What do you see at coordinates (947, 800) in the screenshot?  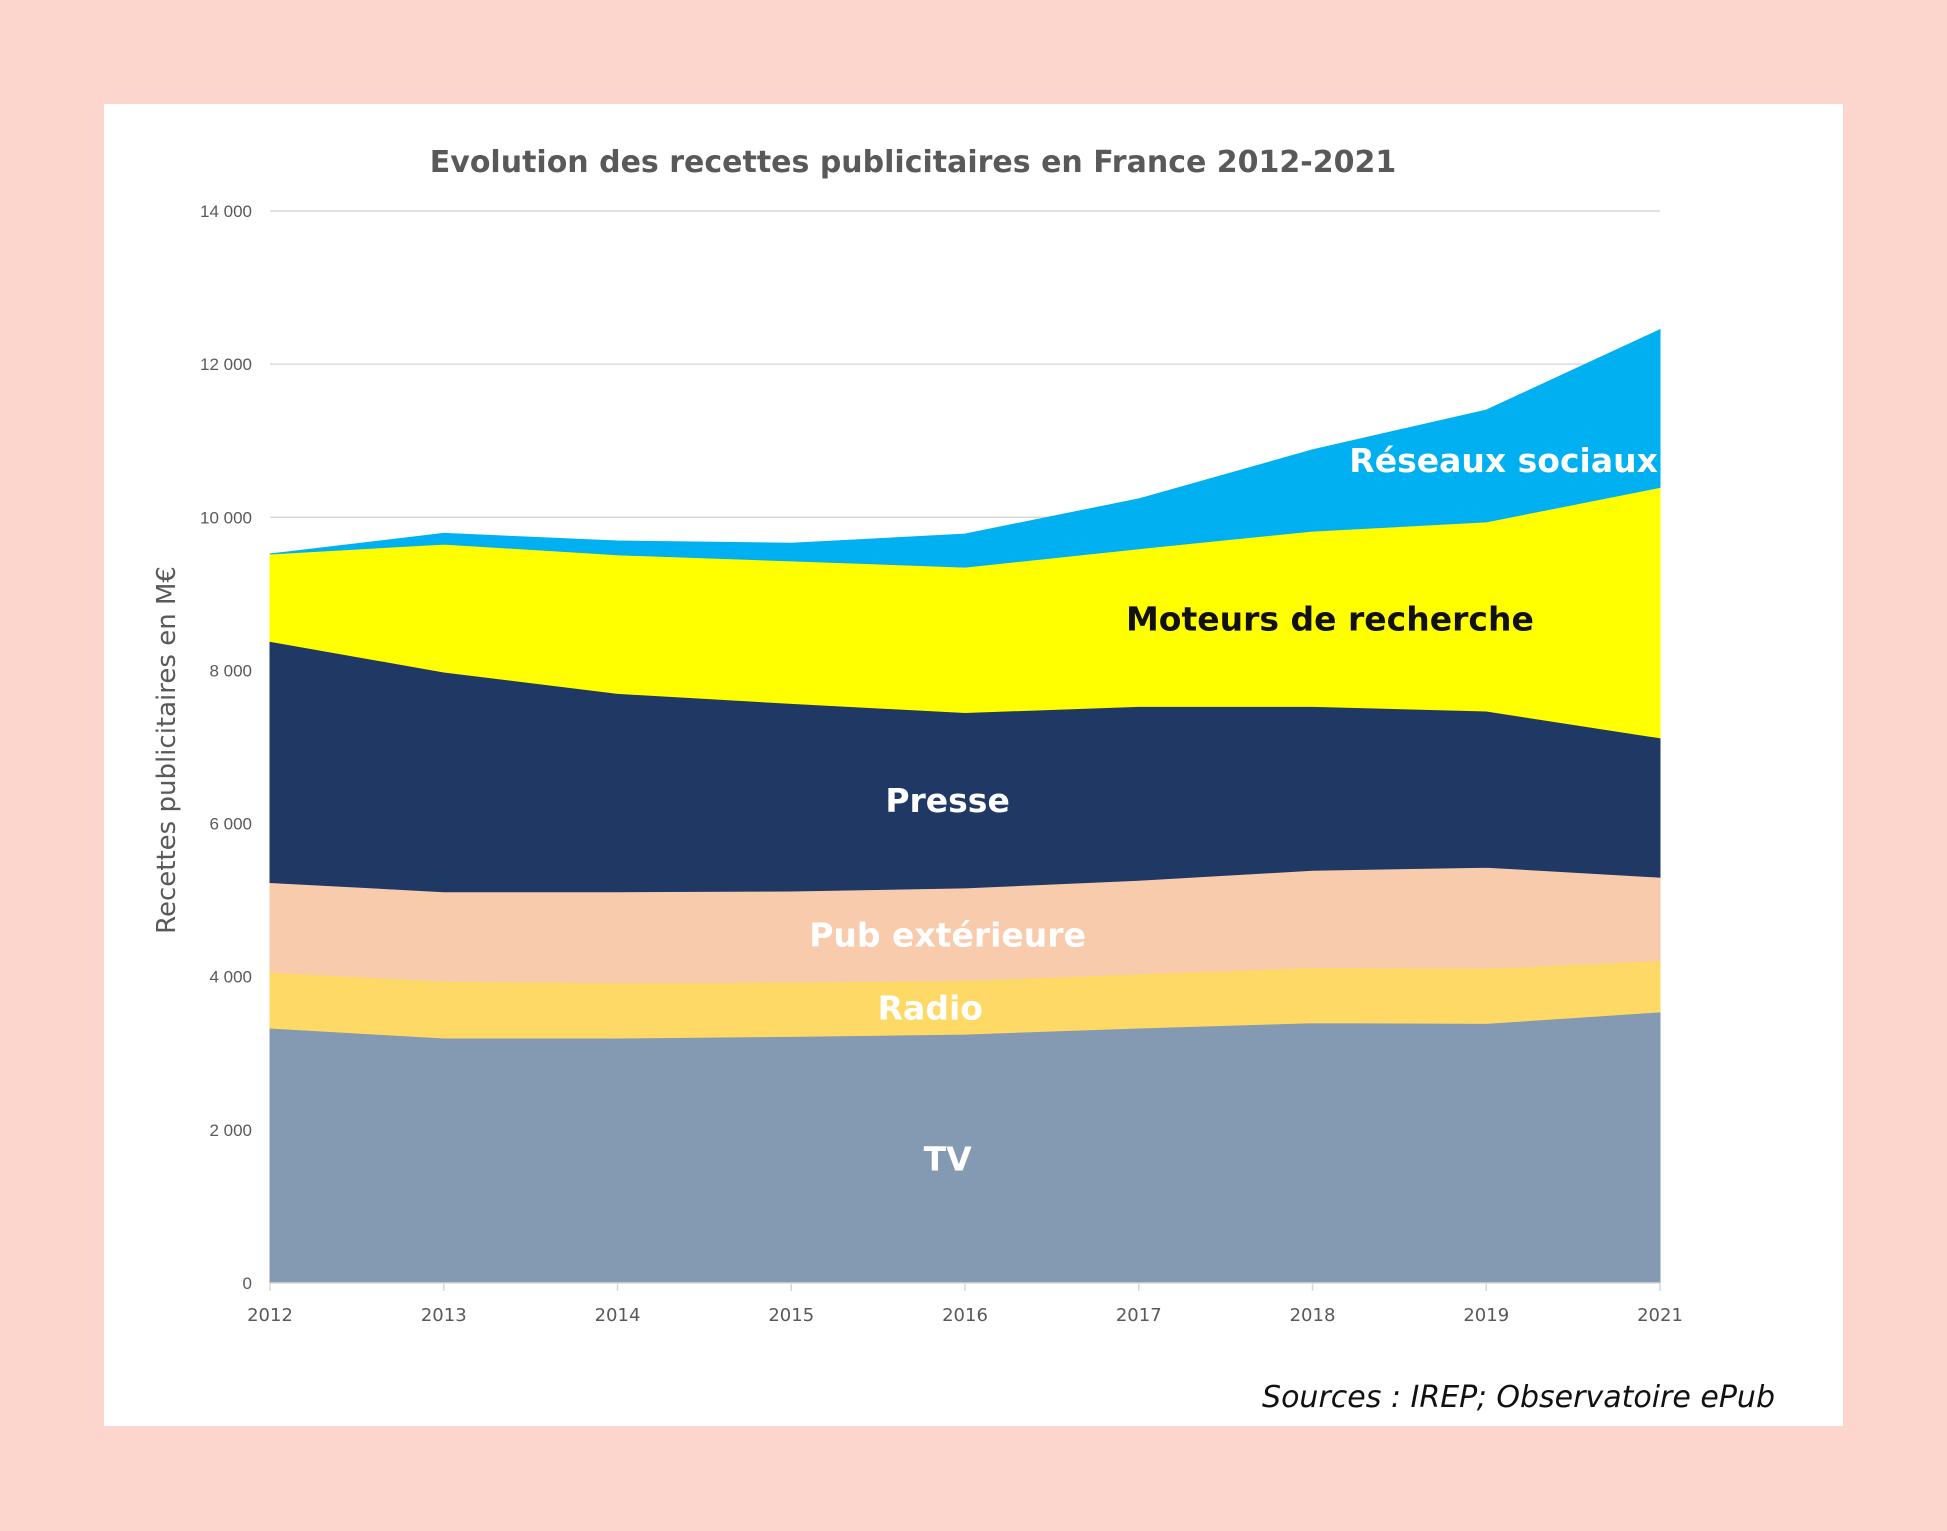 I see `series-label-presse: Presse` at bounding box center [947, 800].